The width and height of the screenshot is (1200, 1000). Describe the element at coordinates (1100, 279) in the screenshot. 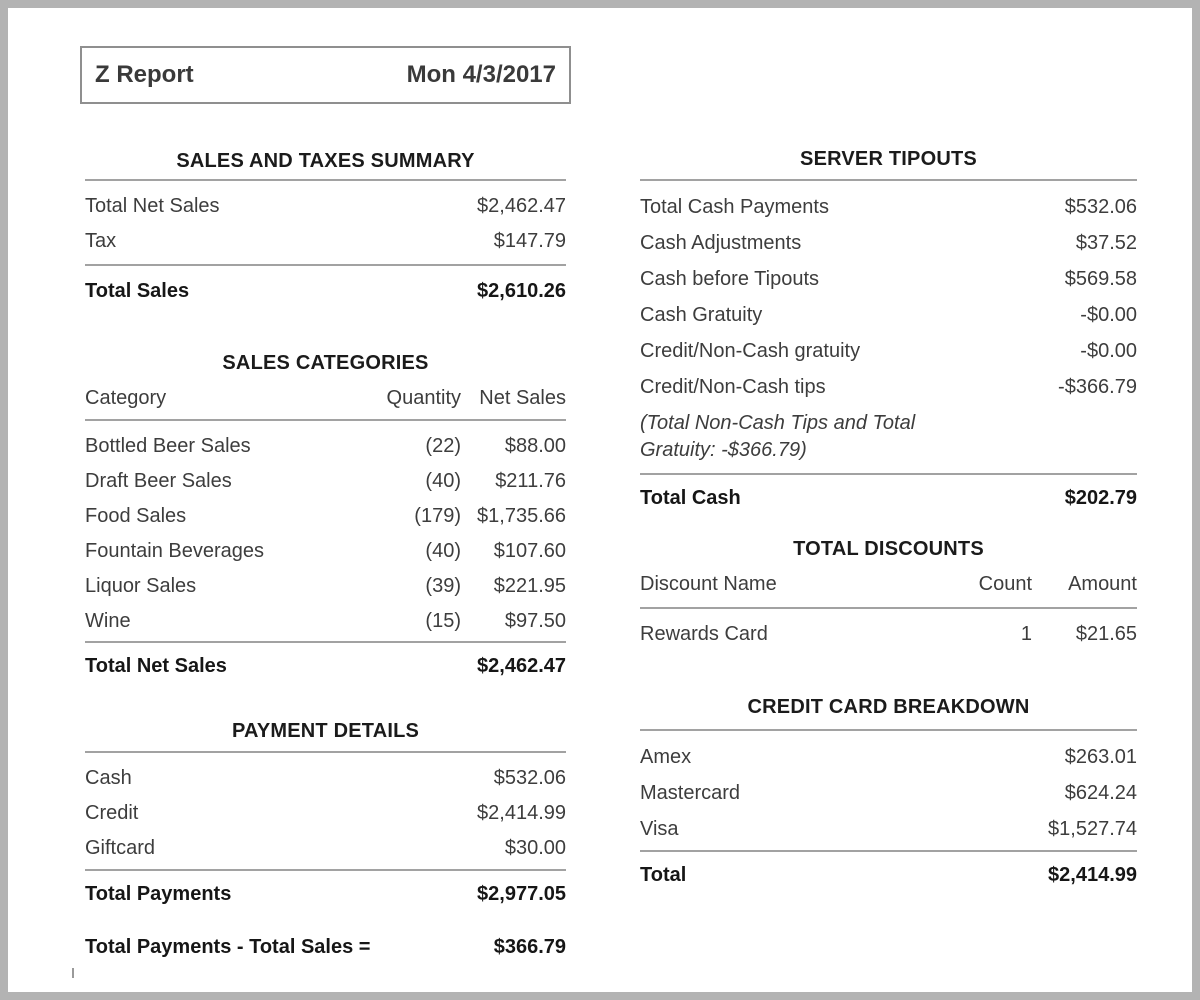

I see `row-value: $569.58` at that location.